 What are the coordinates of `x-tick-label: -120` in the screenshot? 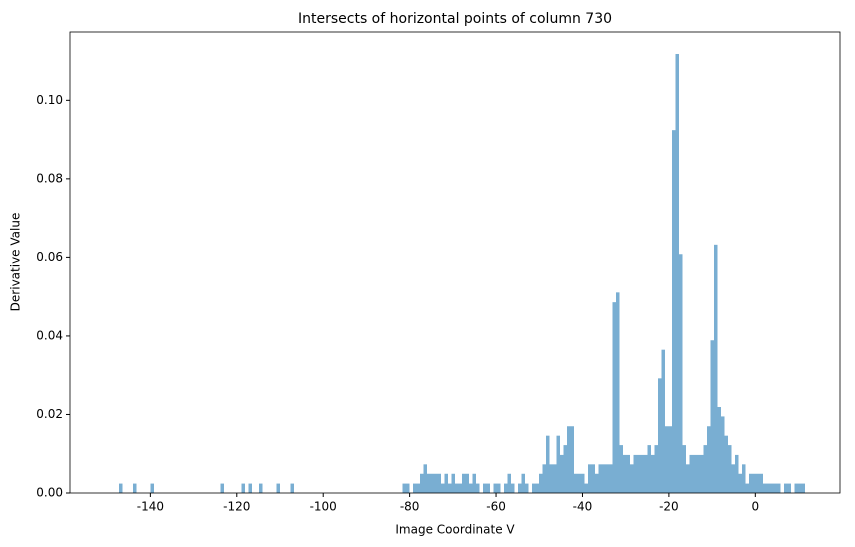 It's located at (236, 507).